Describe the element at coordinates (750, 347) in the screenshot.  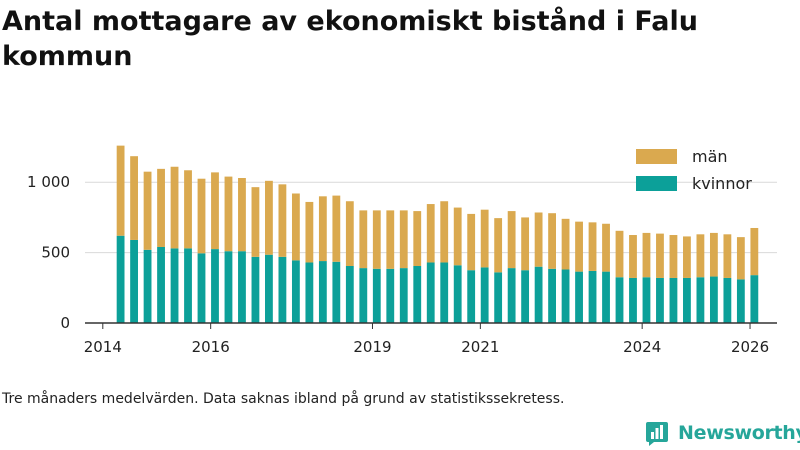
I see `x-tick-label: 2026` at that location.